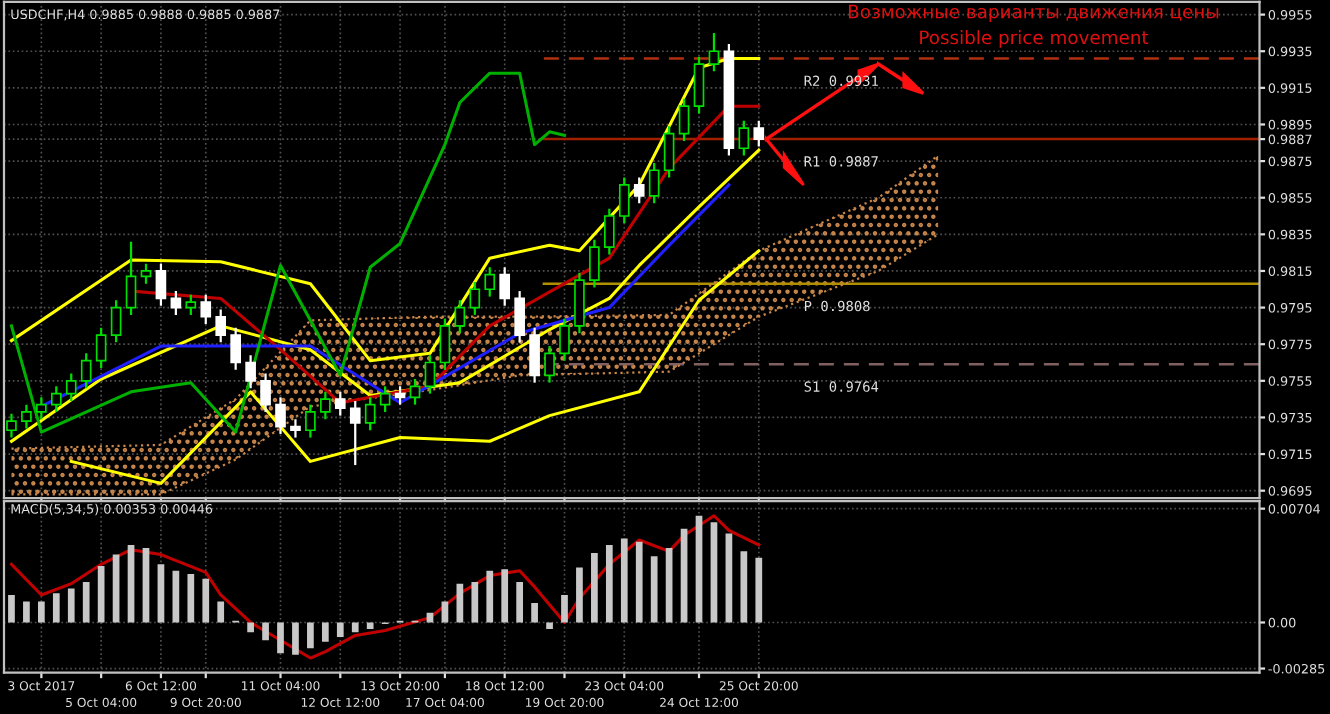 The width and height of the screenshot is (1330, 714). Describe the element at coordinates (385, 587) in the screenshot. I see `line-series` at that location.